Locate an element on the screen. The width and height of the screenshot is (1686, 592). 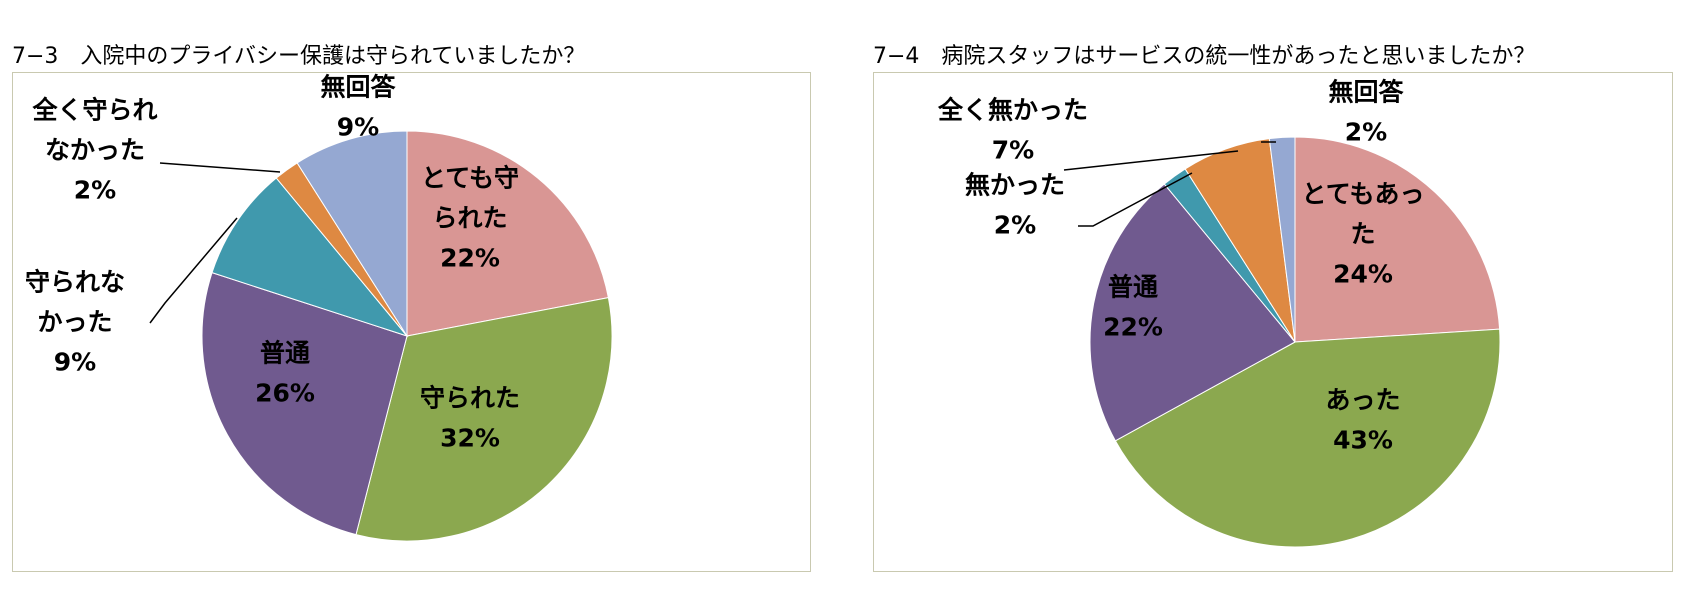
data-label: とてもあった 24% is located at coordinates (1362, 234).